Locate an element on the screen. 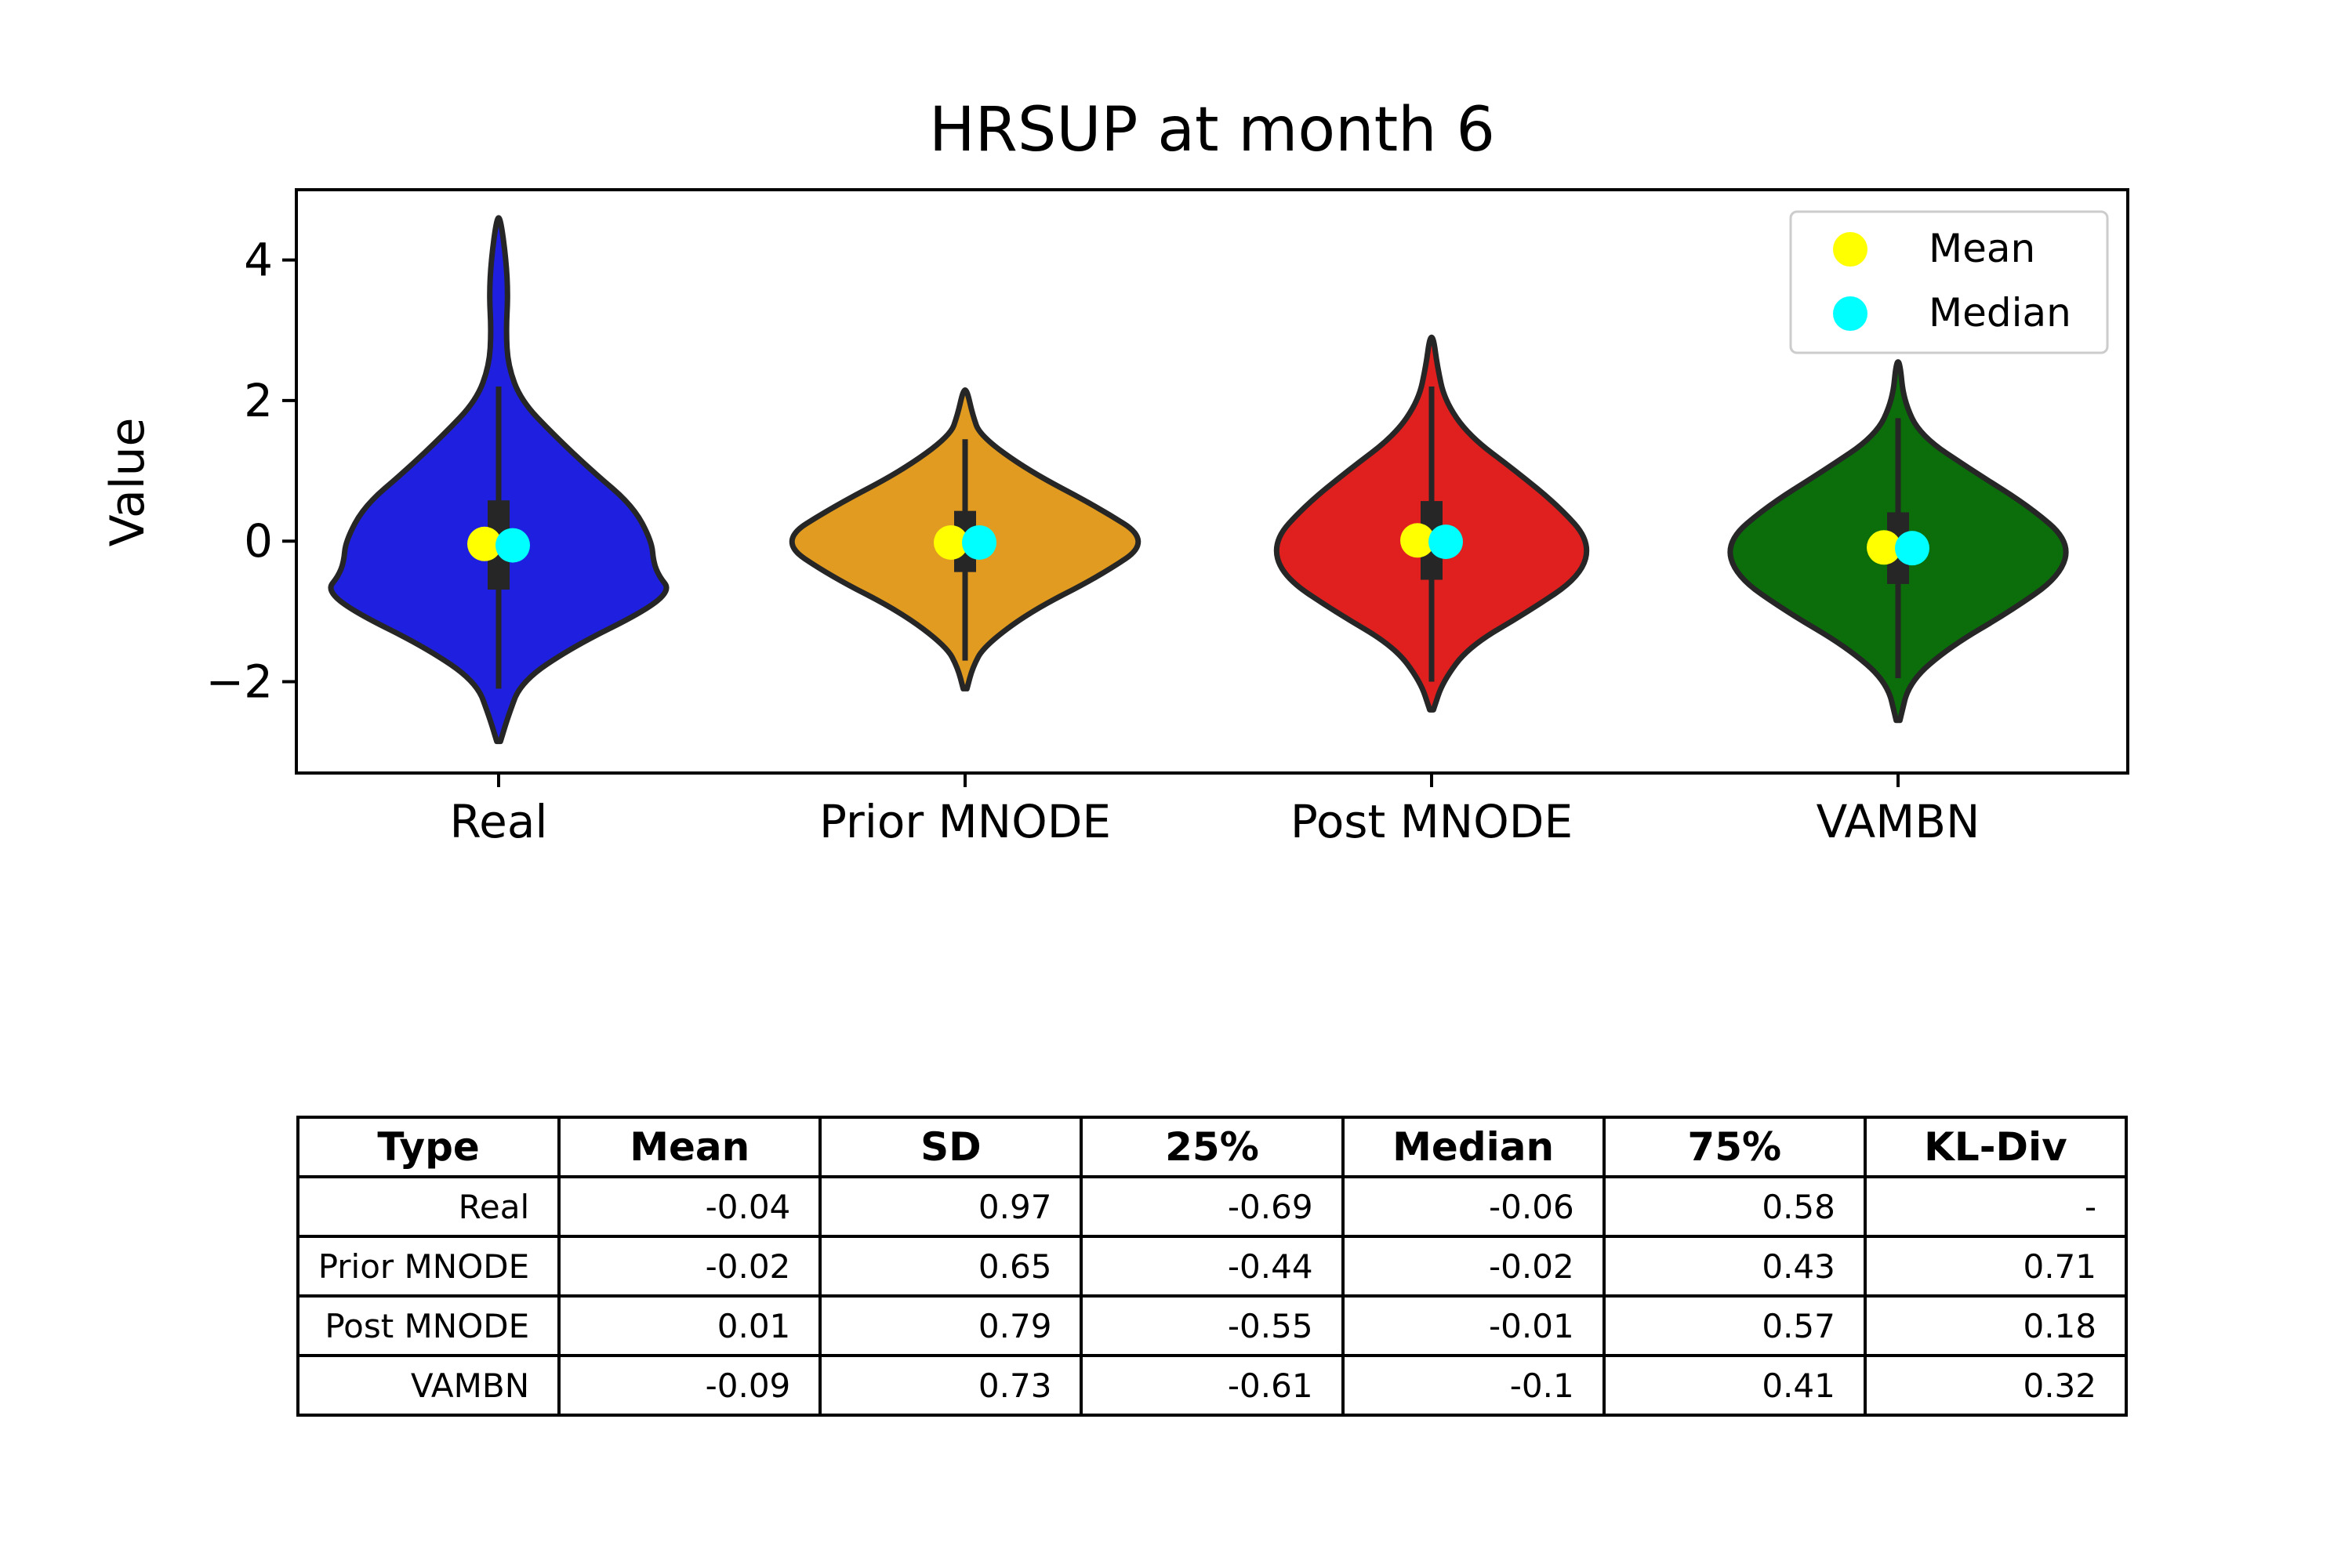 The width and height of the screenshot is (2352, 1568). y-tick-label: 0 is located at coordinates (258, 541).